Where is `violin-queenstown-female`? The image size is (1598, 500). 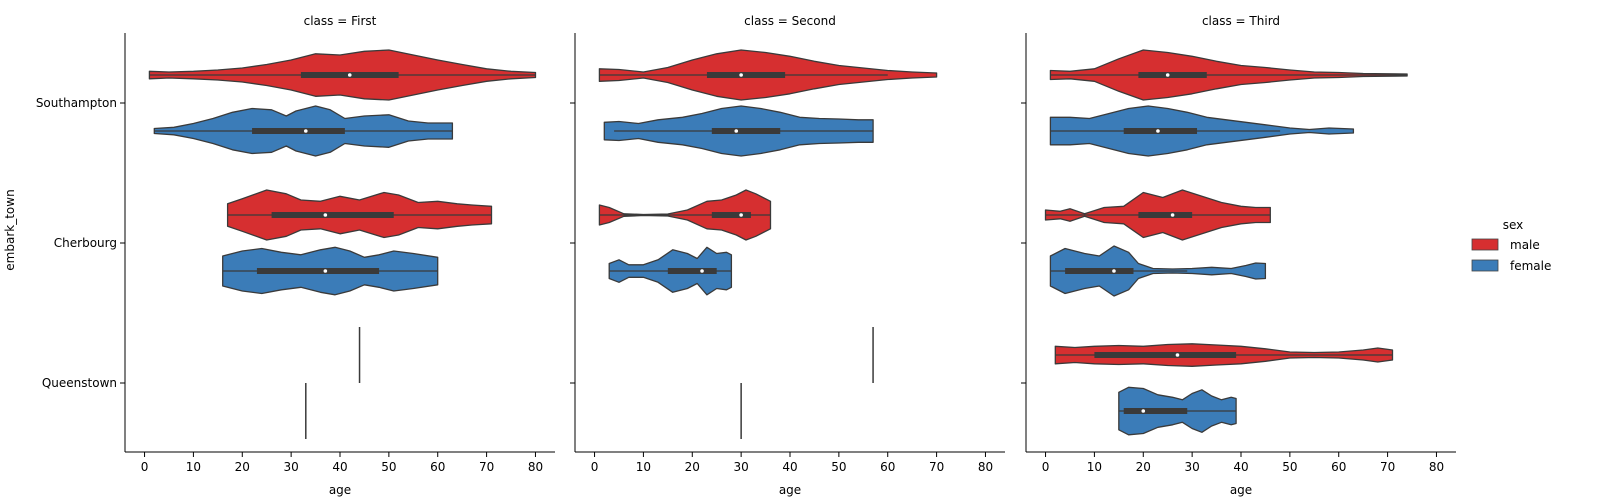 violin-queenstown-female is located at coordinates (1177, 411).